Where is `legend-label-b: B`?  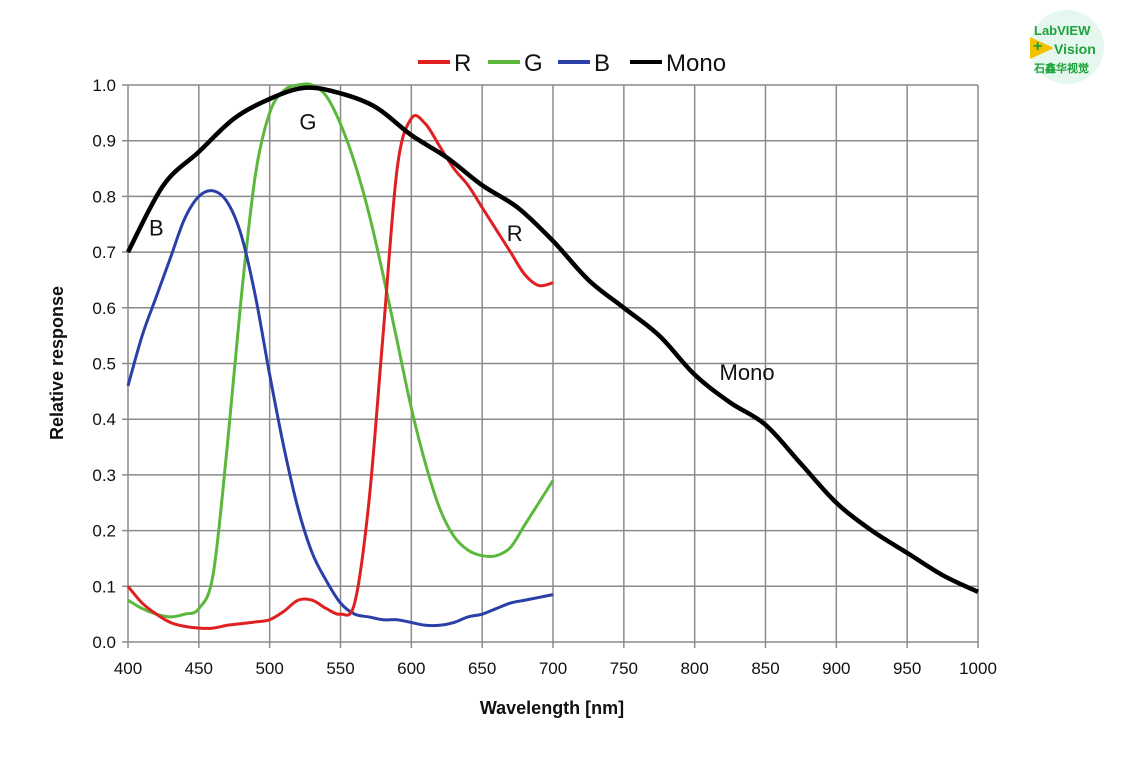 legend-label-b: B is located at coordinates (602, 63).